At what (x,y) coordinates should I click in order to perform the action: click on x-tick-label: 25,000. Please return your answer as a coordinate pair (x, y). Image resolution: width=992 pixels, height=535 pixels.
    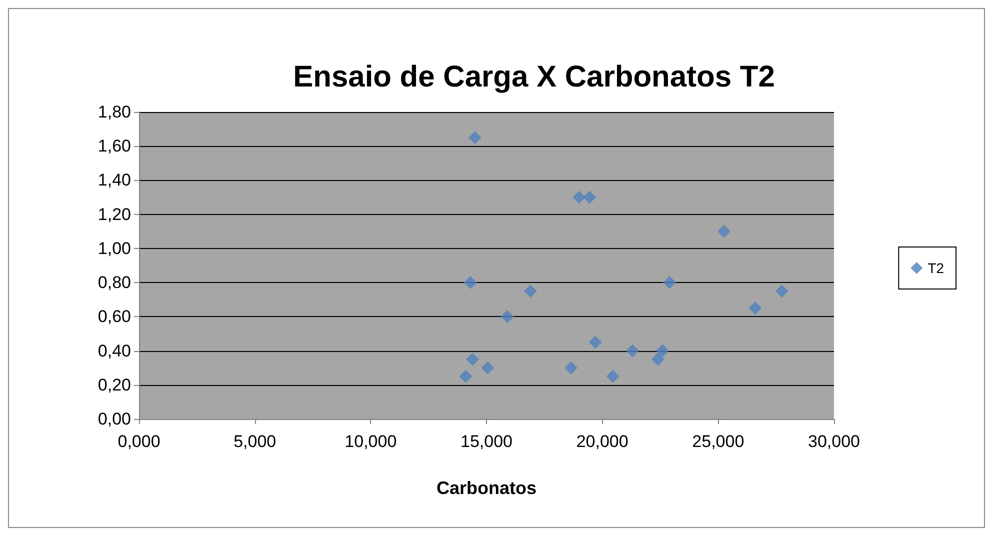
    Looking at the image, I should click on (718, 441).